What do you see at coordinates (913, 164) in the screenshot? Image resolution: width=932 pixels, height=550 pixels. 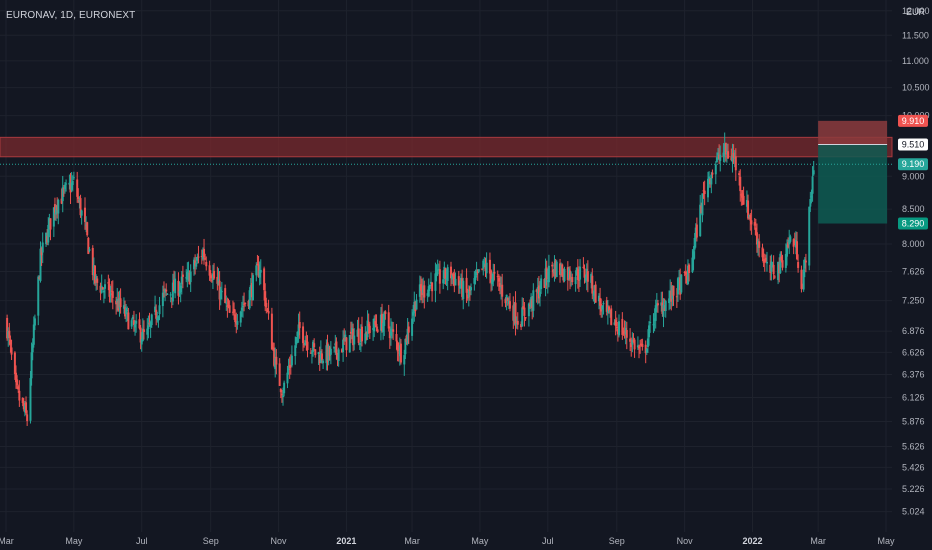 I see `current-price-label: 9.190` at bounding box center [913, 164].